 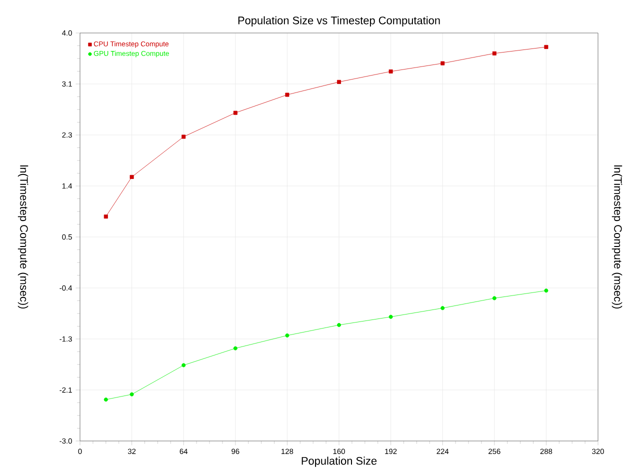 What do you see at coordinates (617, 237) in the screenshot?
I see `y2-axis-title: ln(Timestep Compute (msec))` at bounding box center [617, 237].